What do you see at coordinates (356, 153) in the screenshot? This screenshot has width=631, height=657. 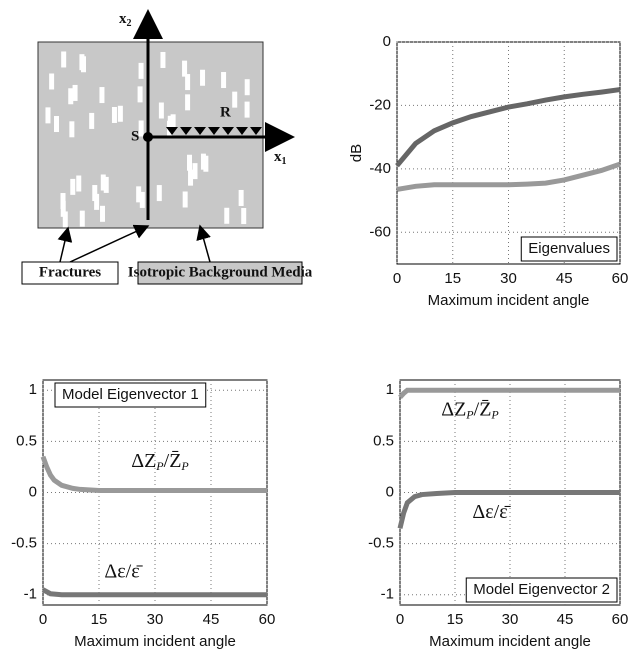 I see `y-axis-label: dB` at bounding box center [356, 153].